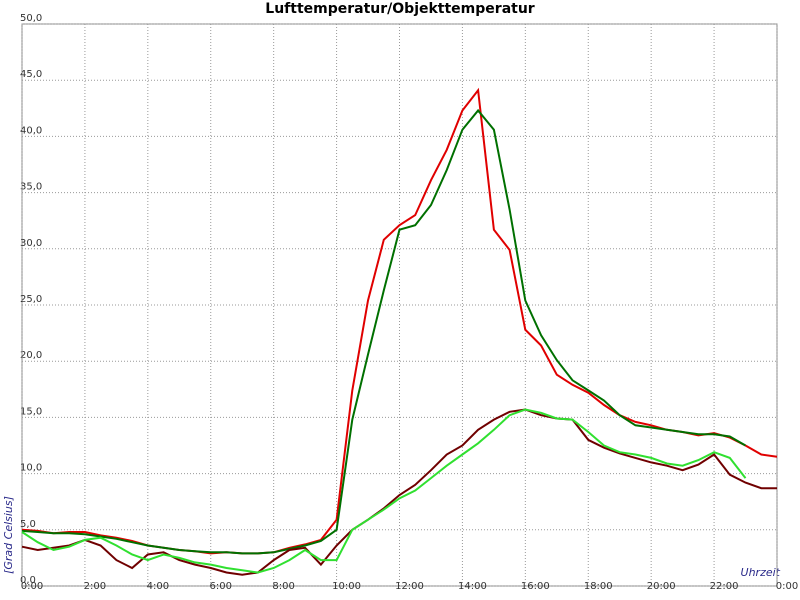 The height and width of the screenshot is (600, 800). What do you see at coordinates (31, 18) in the screenshot?
I see `y-tick-label: 50,0` at bounding box center [31, 18].